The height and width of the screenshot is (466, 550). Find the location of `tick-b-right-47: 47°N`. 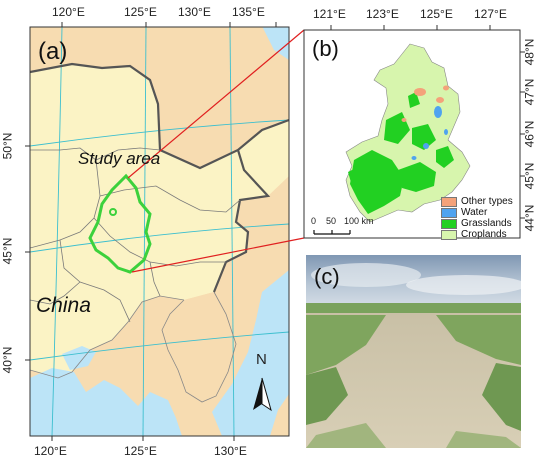

tick-b-right-47: 47°N is located at coordinates (529, 92).